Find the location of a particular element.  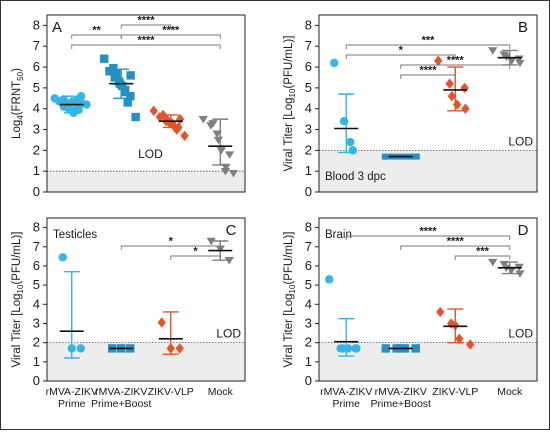

panel-letter: D is located at coordinates (523, 230).